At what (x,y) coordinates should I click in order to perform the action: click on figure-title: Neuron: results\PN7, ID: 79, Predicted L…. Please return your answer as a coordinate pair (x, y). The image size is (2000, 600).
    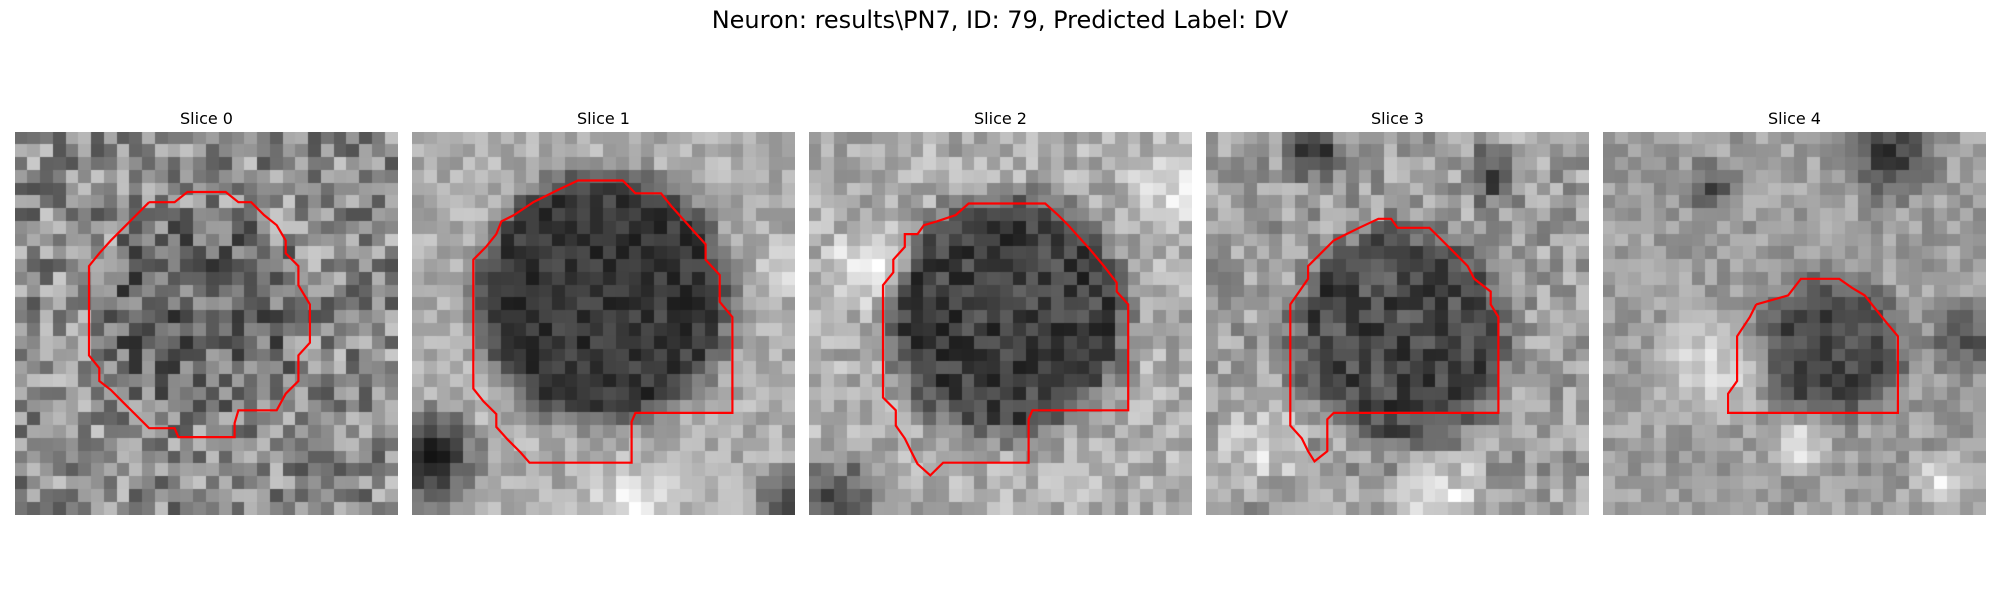
    Looking at the image, I should click on (1000, 20).